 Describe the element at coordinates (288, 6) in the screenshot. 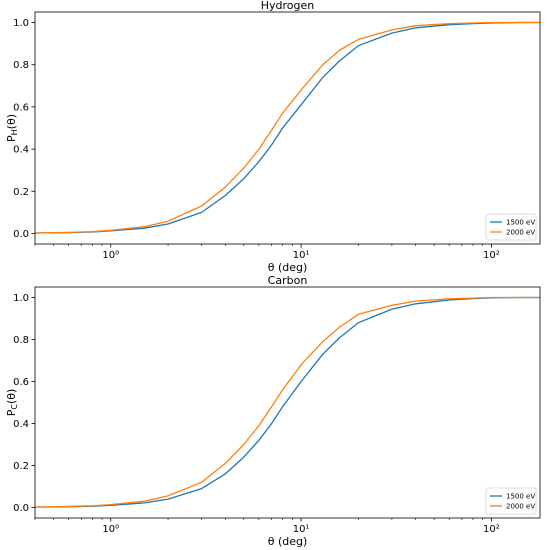

I see `chart-title: Hydrogen` at that location.